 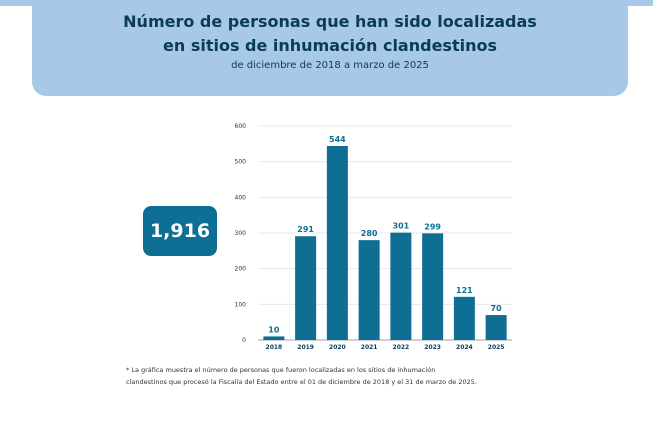 What do you see at coordinates (241, 162) in the screenshot?
I see `y-tick-label: 500` at bounding box center [241, 162].